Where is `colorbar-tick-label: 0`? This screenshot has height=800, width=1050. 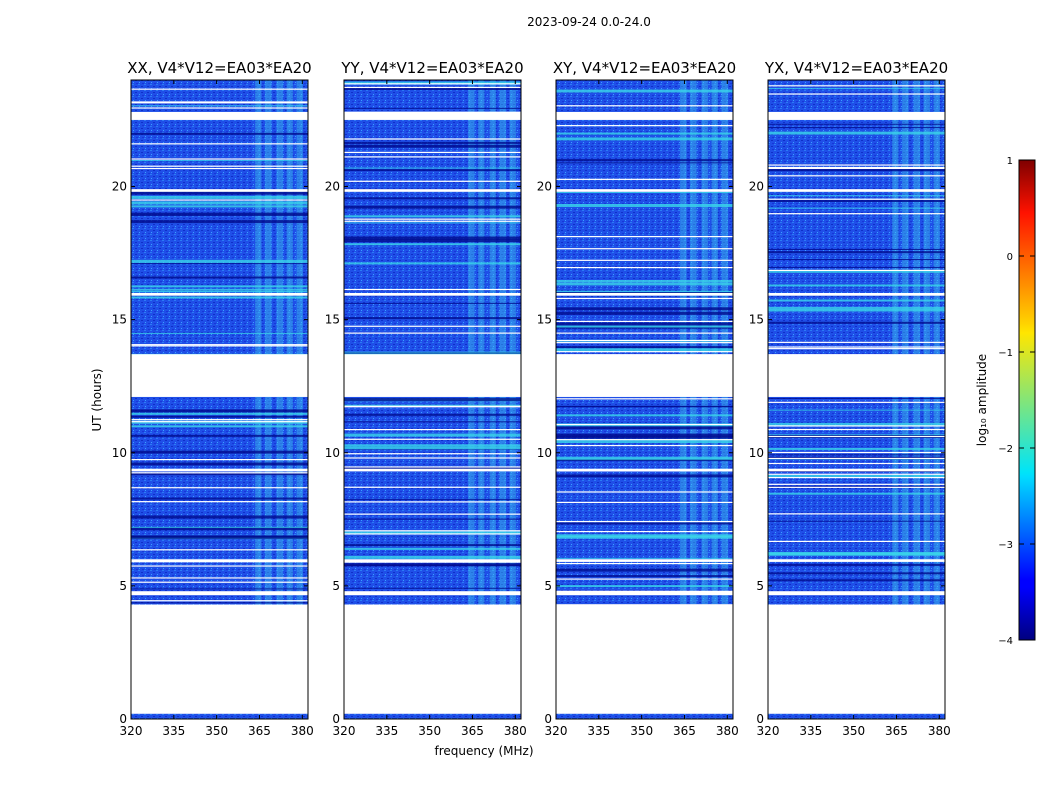 colorbar-tick-label: 0 is located at coordinates (1010, 257).